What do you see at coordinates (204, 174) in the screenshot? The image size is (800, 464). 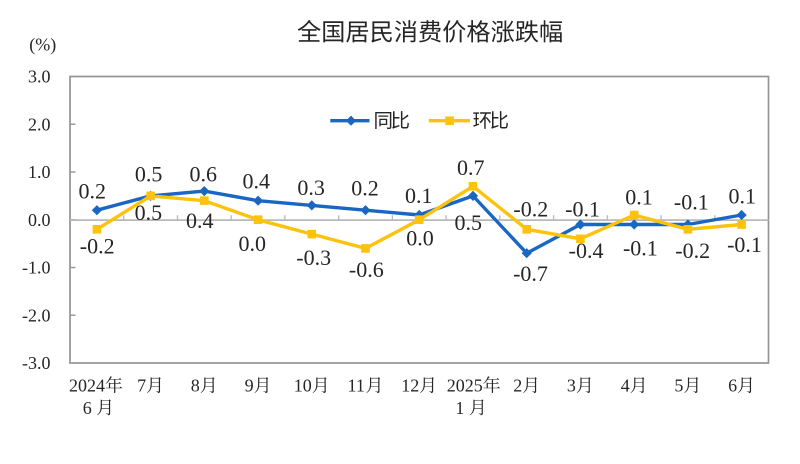 I see `svg-text: 0.6` at bounding box center [204, 174].